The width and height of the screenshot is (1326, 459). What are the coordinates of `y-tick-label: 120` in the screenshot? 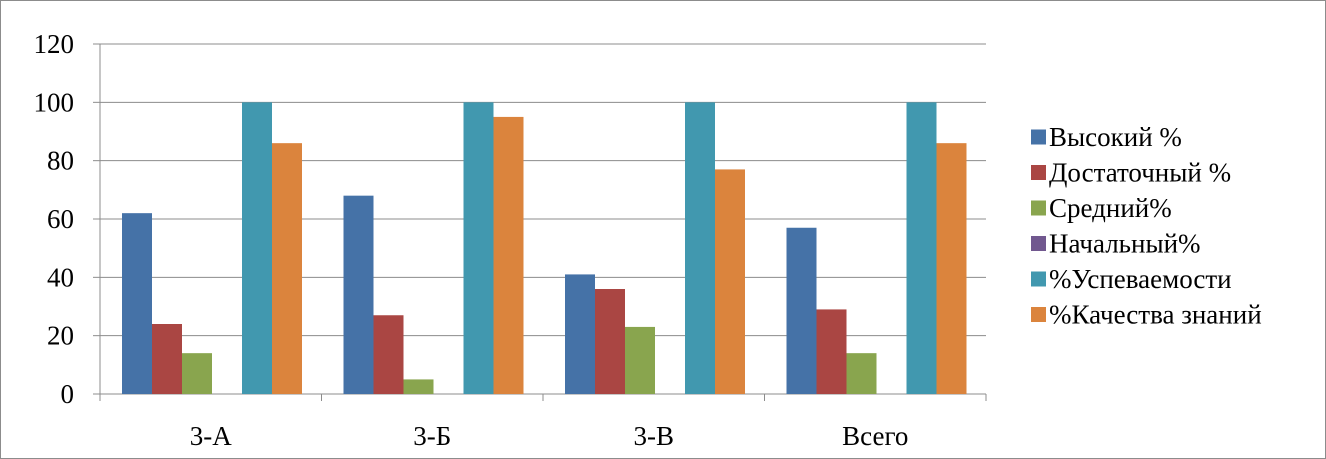 It's located at (54, 44).